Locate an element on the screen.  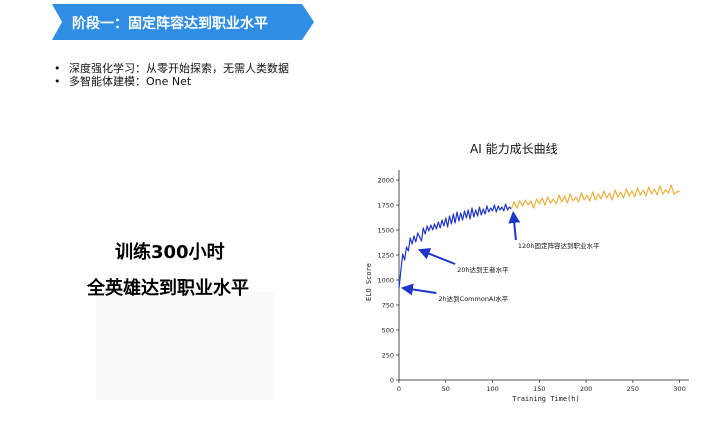
y-axis-label: ELO Score is located at coordinates (369, 282).